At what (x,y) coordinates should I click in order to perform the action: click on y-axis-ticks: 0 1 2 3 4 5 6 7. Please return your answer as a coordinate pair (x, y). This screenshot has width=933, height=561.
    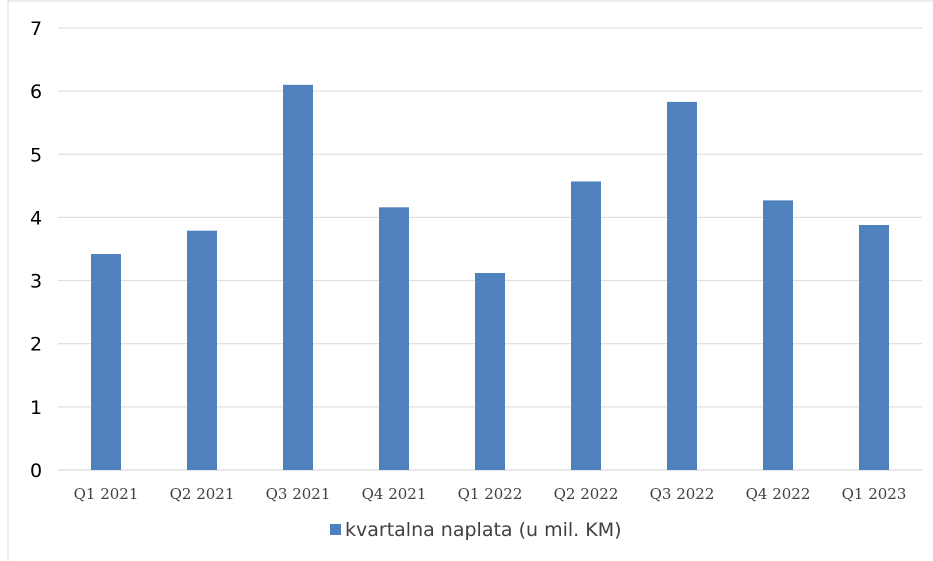
    Looking at the image, I should click on (36, 250).